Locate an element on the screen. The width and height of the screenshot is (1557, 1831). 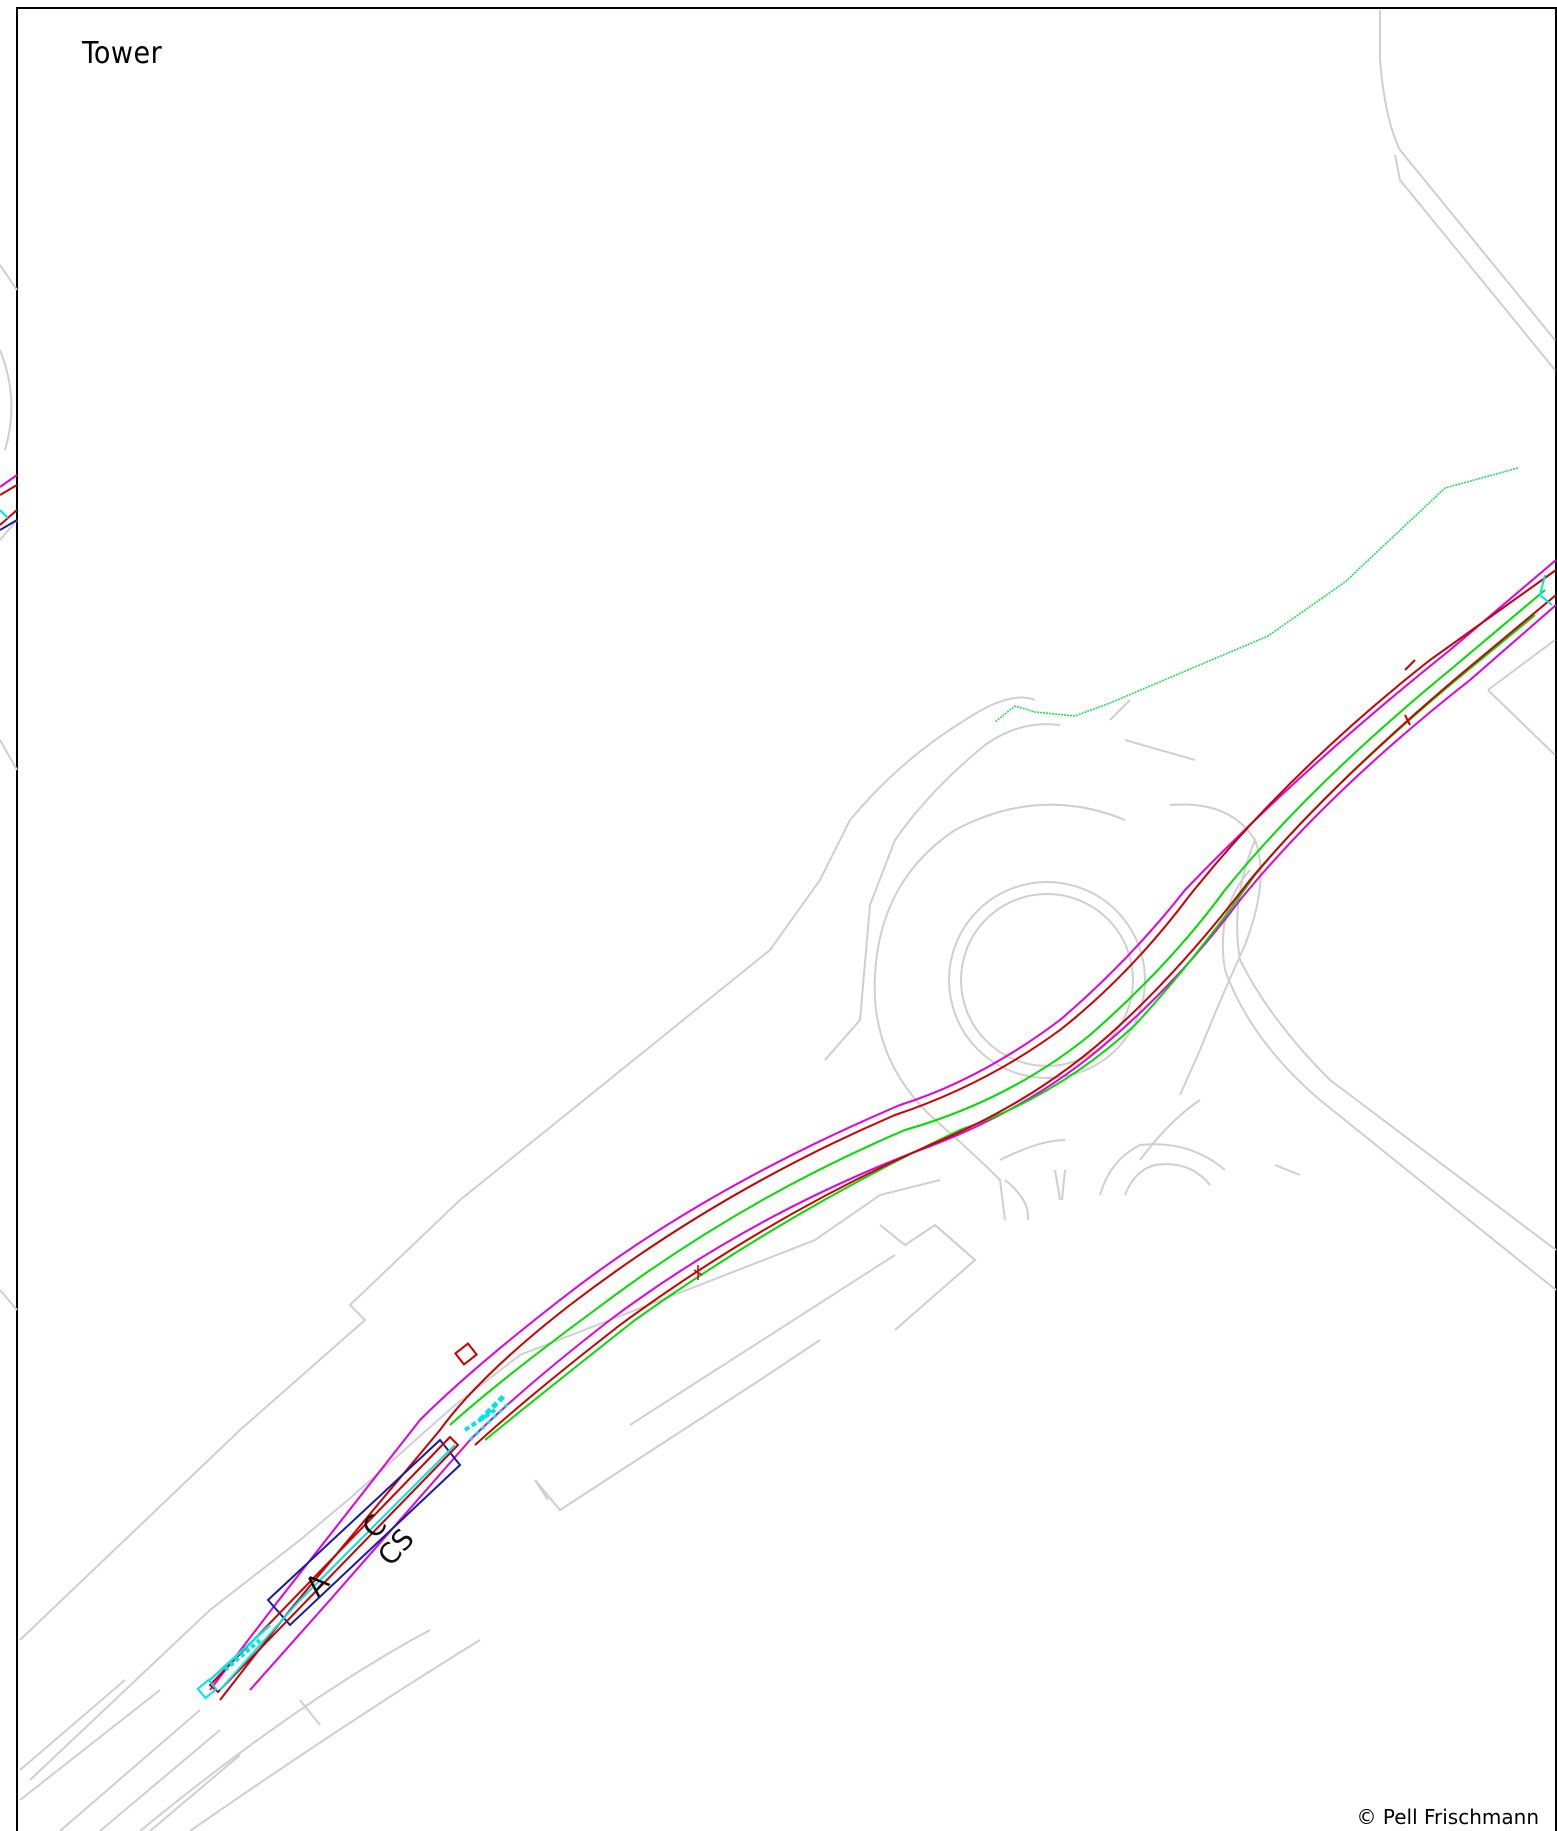
label-a: A is located at coordinates (317, 1584).